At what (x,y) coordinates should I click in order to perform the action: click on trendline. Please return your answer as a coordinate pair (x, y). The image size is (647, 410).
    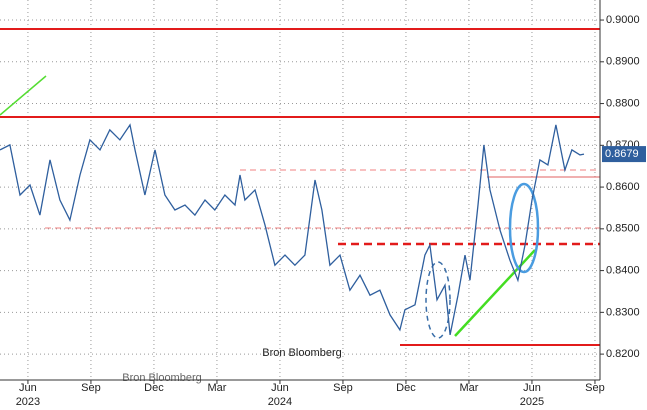
    Looking at the image, I should click on (23, 95).